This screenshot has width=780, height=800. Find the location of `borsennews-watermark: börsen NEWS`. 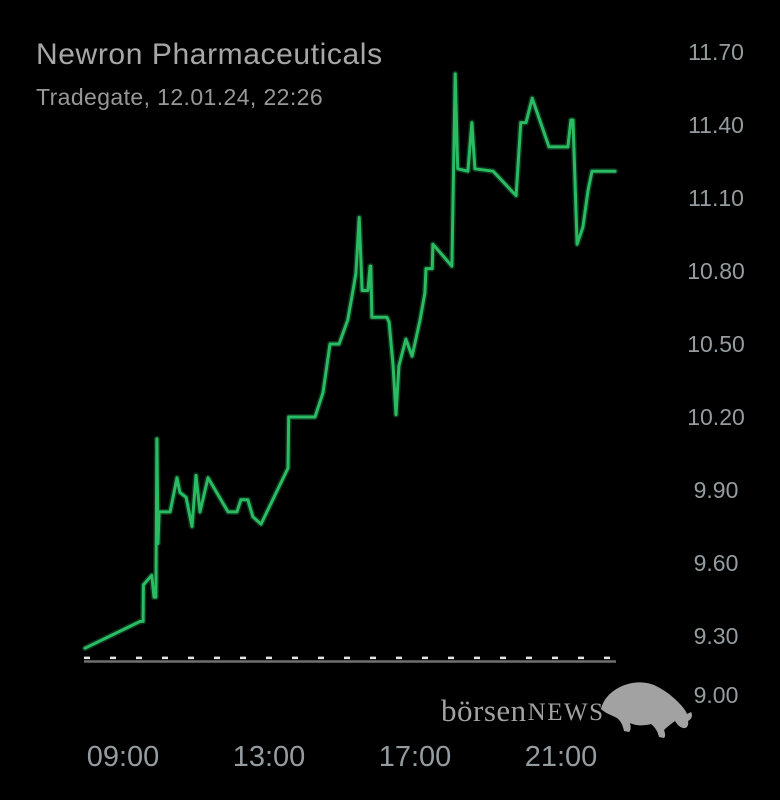

borsennews-watermark: börsen NEWS is located at coordinates (567, 710).